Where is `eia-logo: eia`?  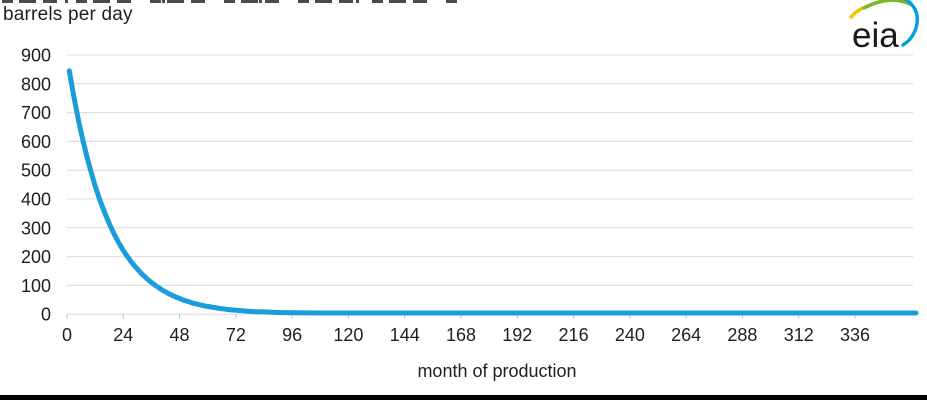
eia-logo: eia is located at coordinates (884, 27).